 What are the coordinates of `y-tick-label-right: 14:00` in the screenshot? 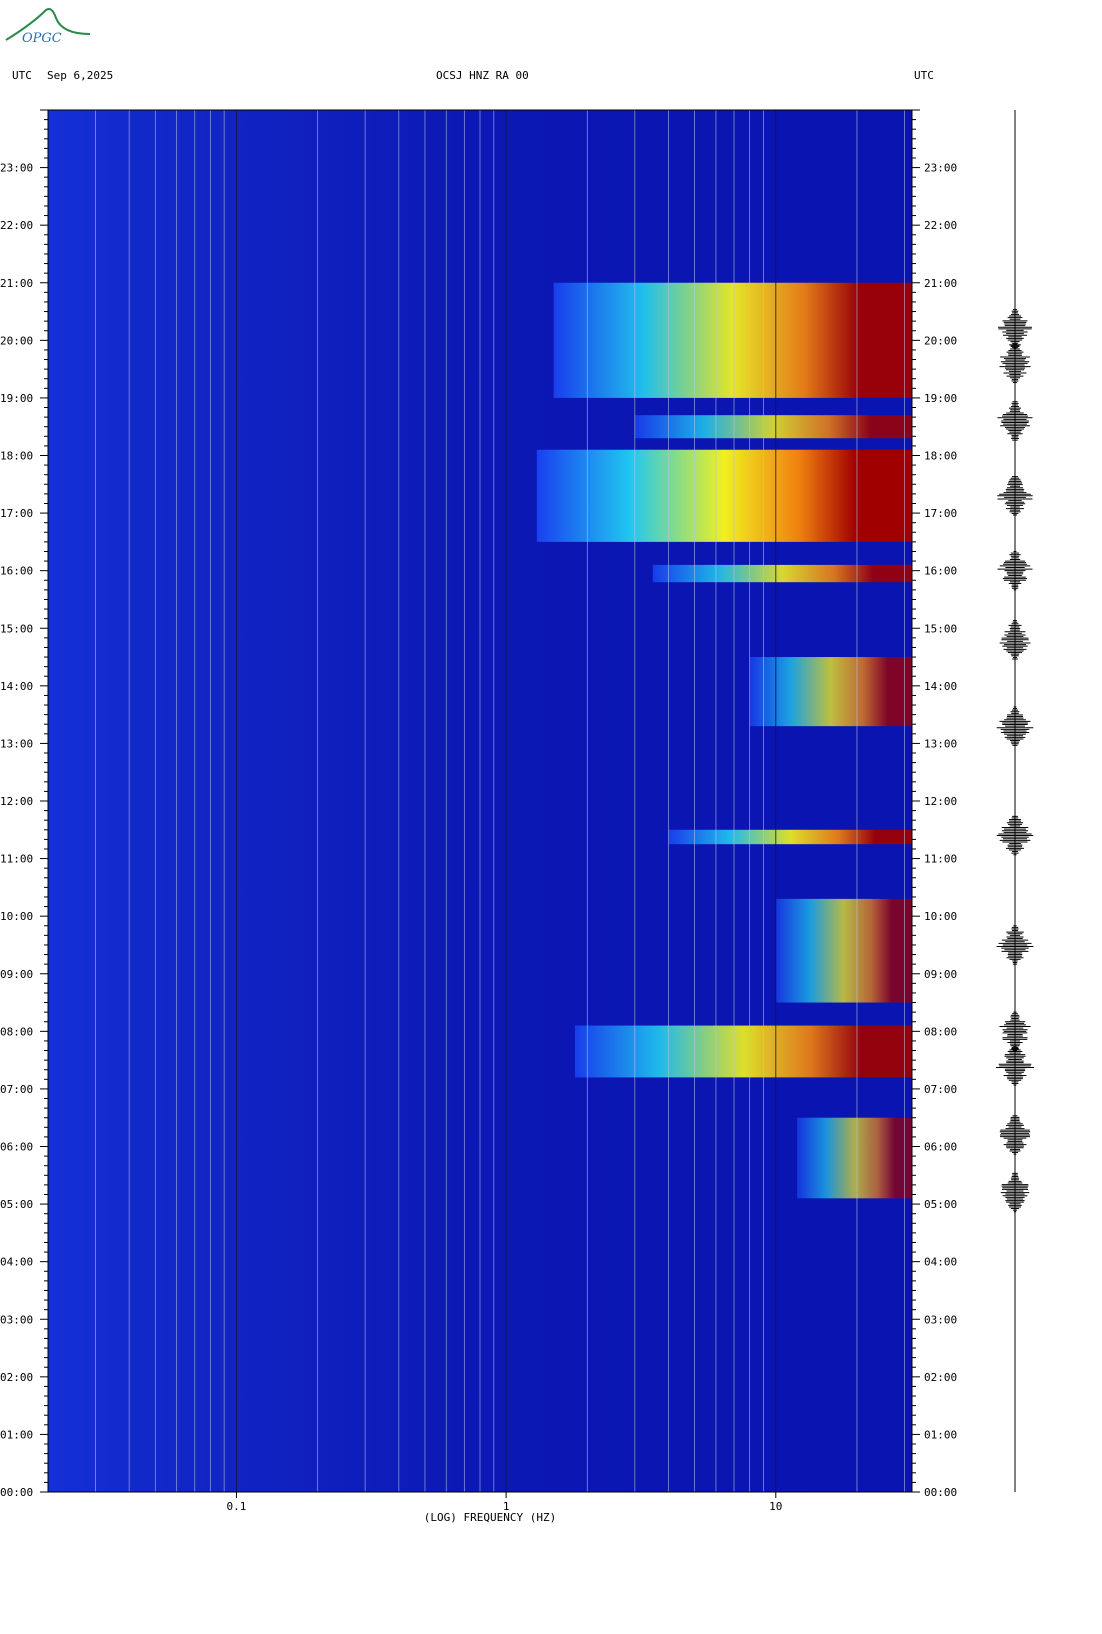 It's located at (940, 686).